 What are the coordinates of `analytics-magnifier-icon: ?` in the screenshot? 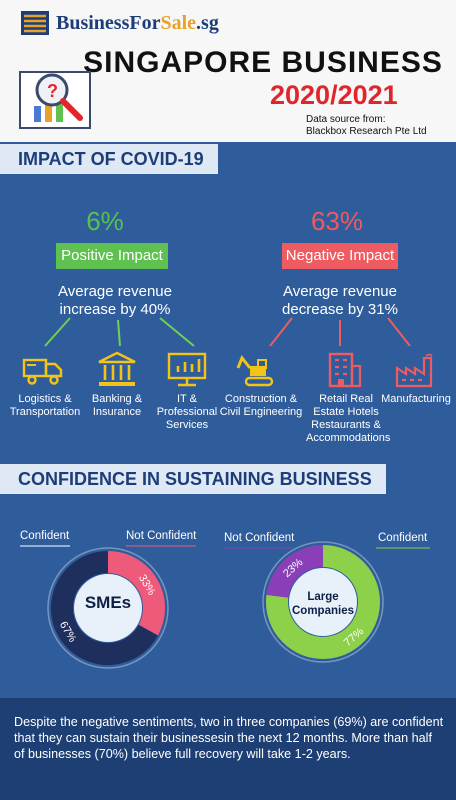 It's located at (55, 100).